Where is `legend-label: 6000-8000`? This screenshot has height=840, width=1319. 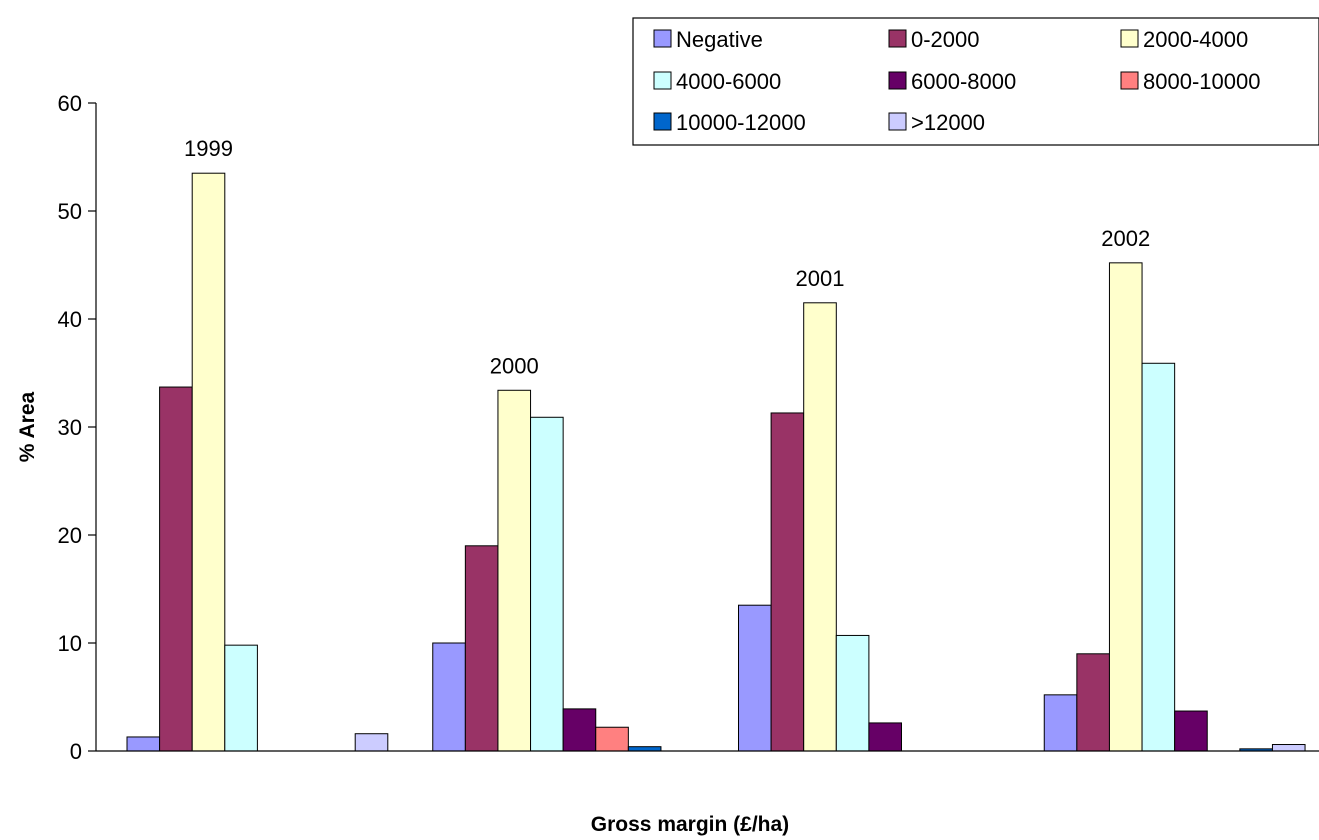
legend-label: 6000-8000 is located at coordinates (963, 81).